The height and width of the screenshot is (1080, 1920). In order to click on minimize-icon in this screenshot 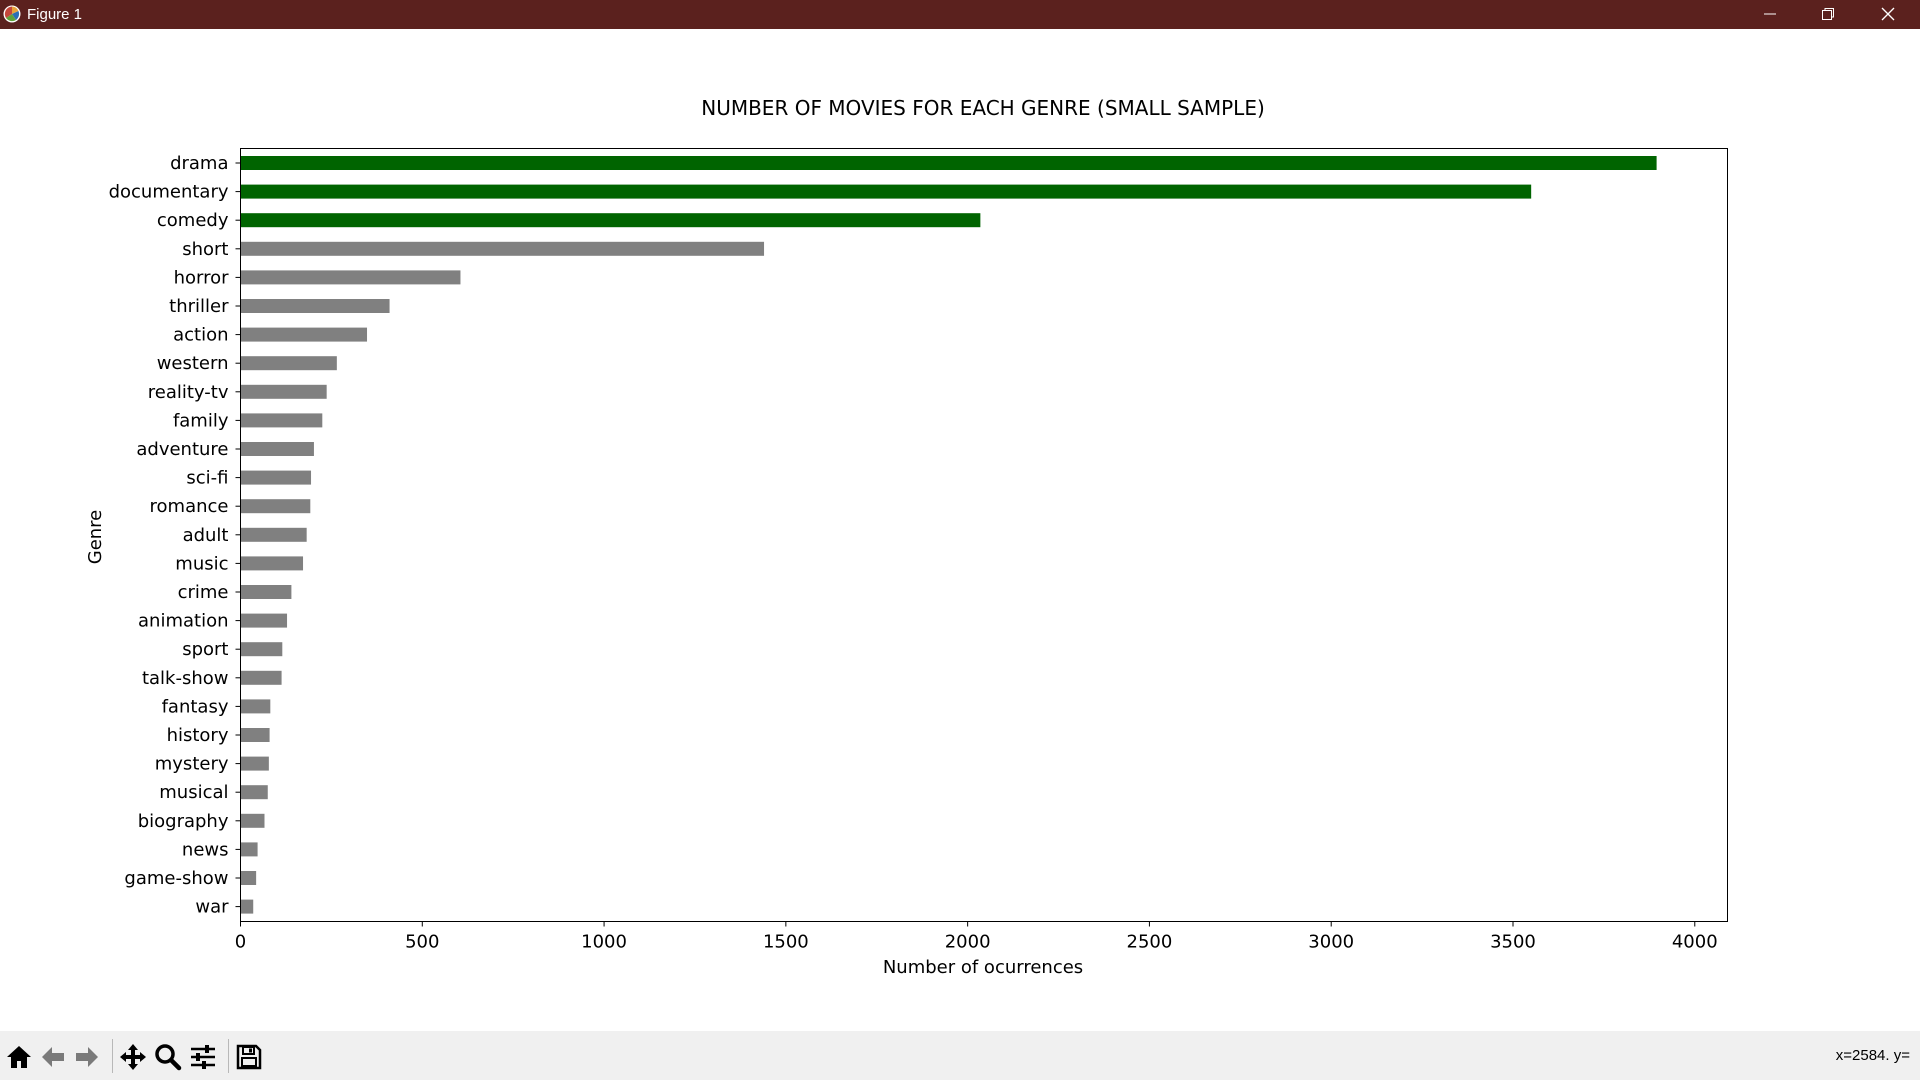, I will do `click(1770, 14)`.